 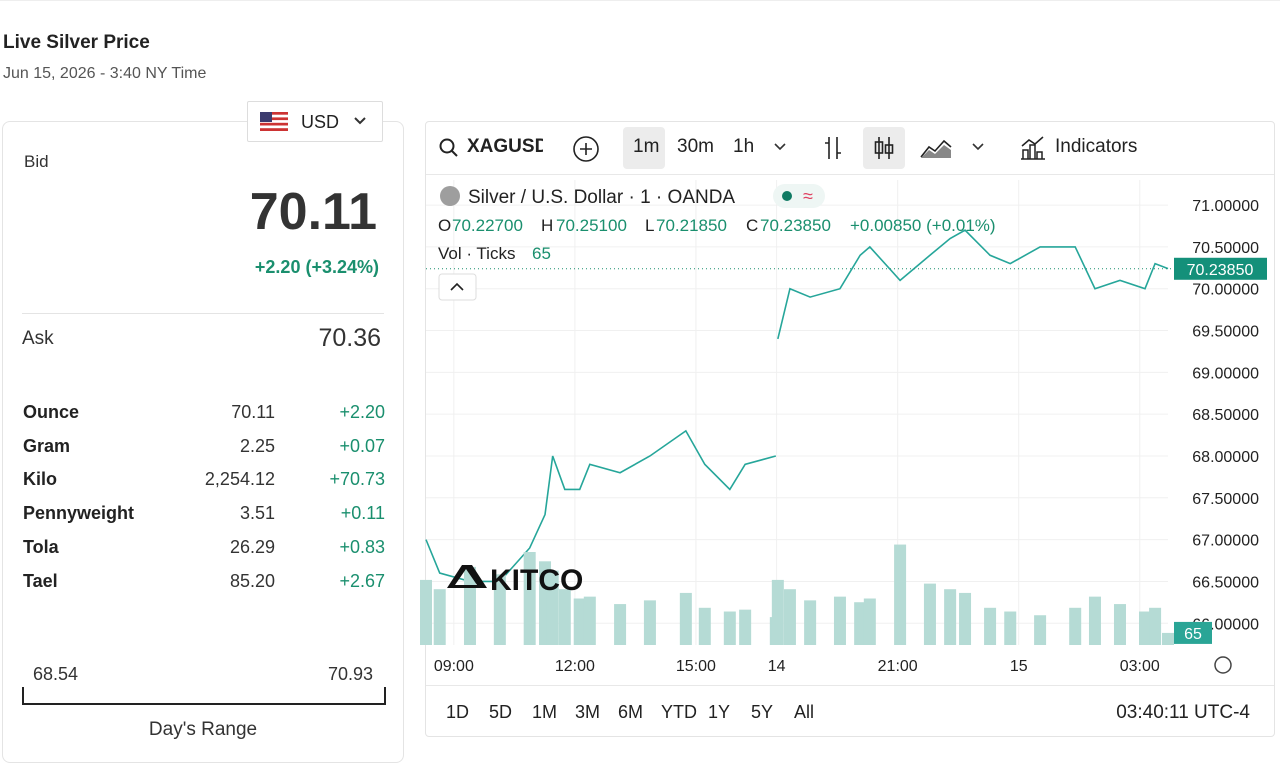 I want to click on legend-name: Silver / U.S. Dollar · 1 · OANDA, so click(x=601, y=197).